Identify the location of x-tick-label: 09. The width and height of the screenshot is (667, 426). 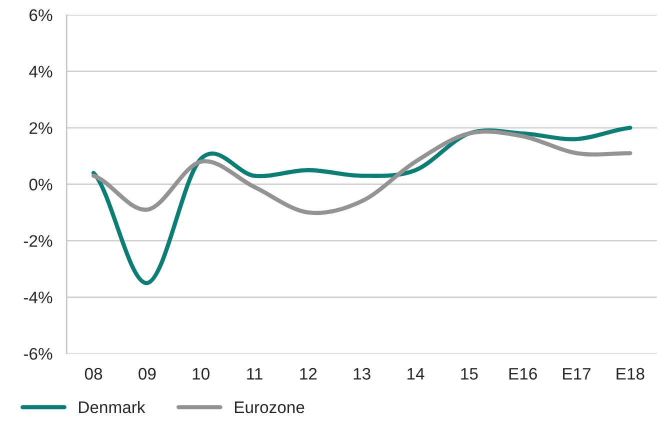
(147, 374).